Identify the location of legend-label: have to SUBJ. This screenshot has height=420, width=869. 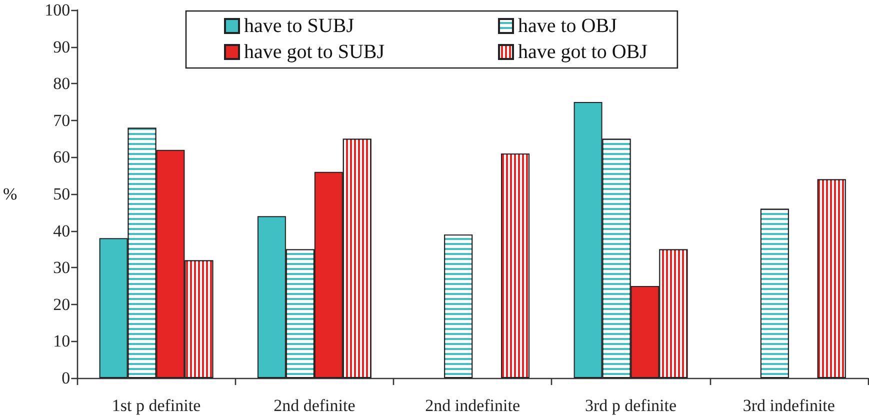
(299, 26).